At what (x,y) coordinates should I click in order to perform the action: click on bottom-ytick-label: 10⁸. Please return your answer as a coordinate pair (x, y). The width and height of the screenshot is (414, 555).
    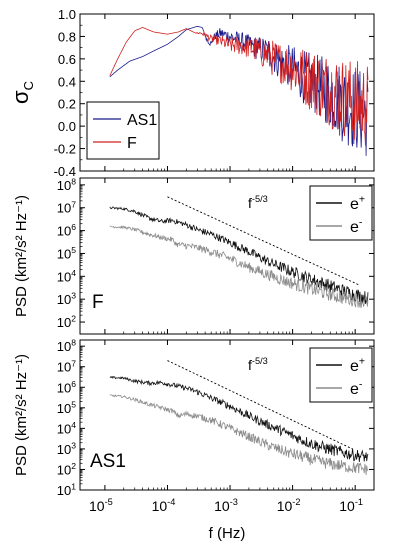
    Looking at the image, I should click on (66, 346).